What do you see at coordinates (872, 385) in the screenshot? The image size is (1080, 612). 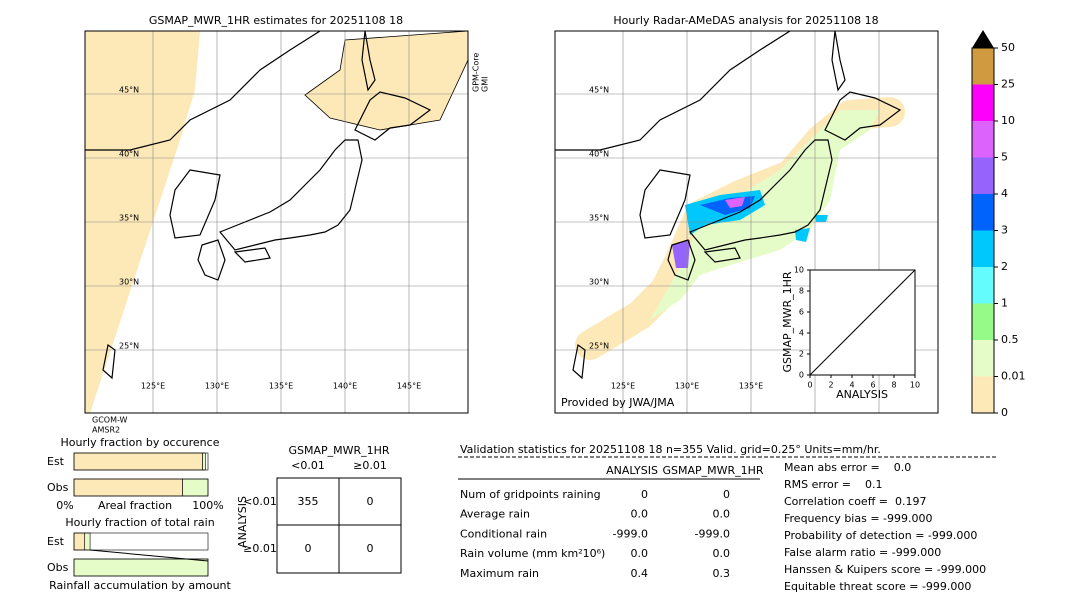 I see `x-tick-label: 6` at bounding box center [872, 385].